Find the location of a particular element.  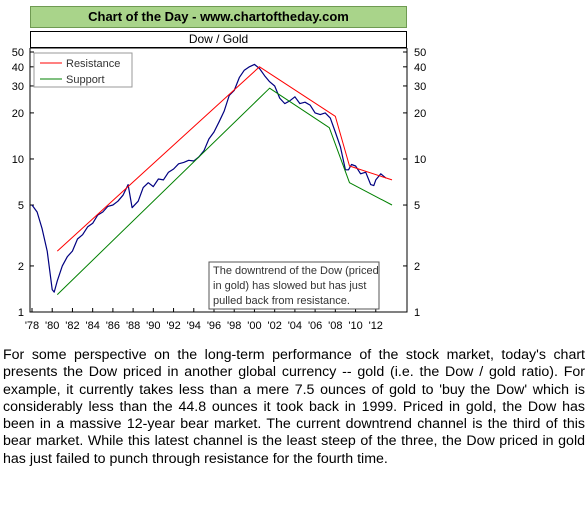

legend-support-label: Support is located at coordinates (85, 80).